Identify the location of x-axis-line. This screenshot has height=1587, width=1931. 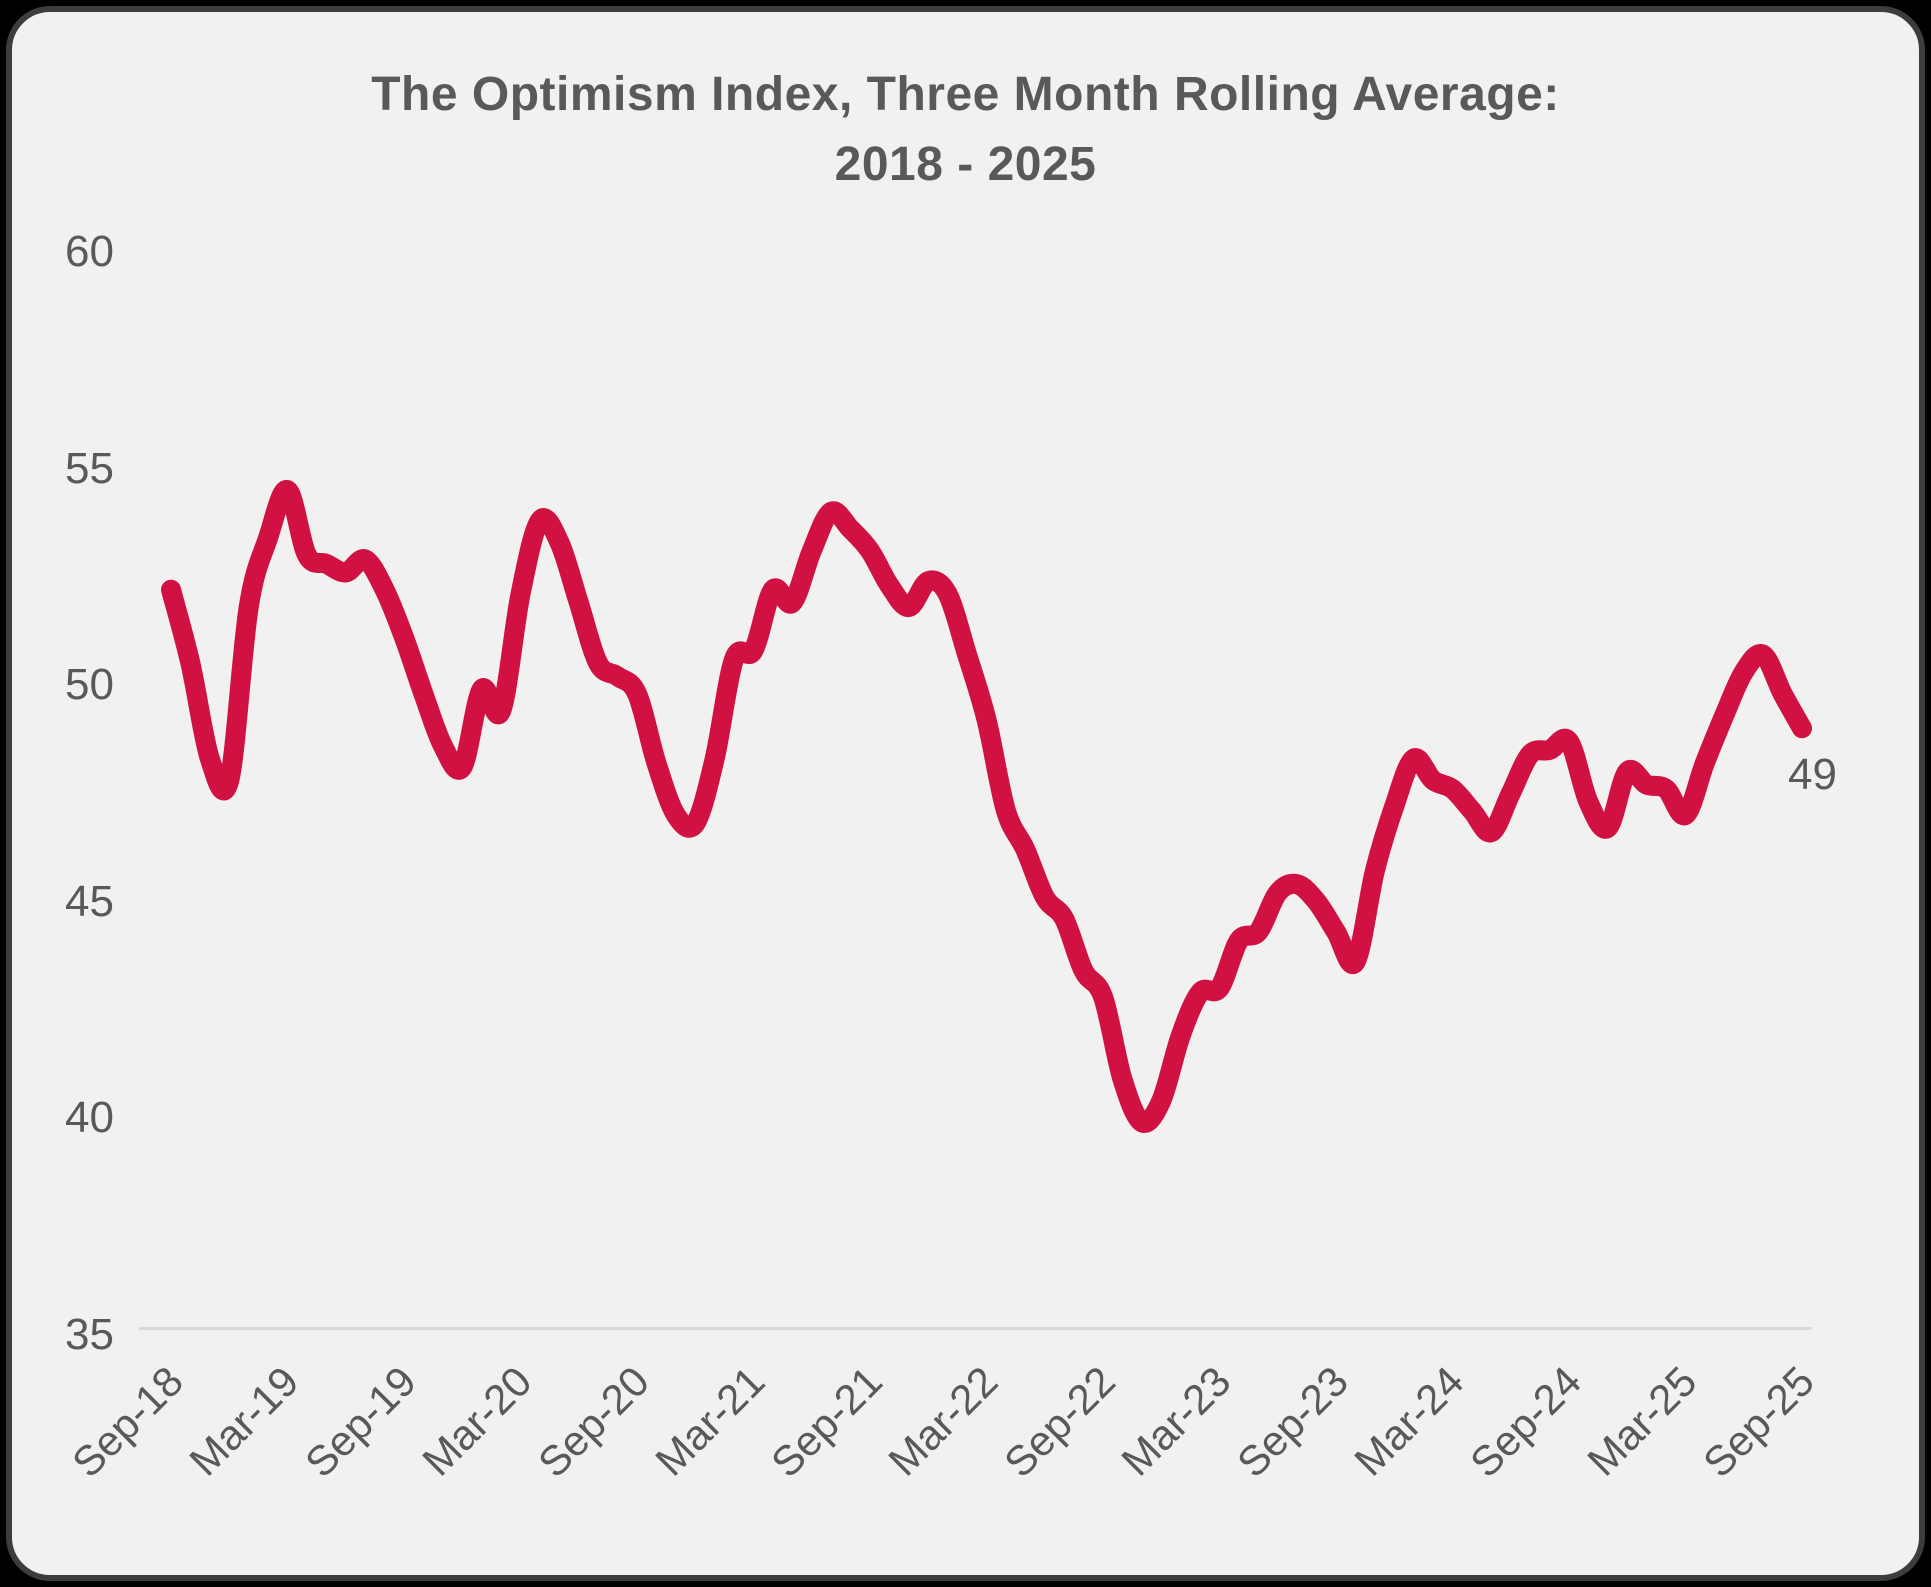
(975, 1328).